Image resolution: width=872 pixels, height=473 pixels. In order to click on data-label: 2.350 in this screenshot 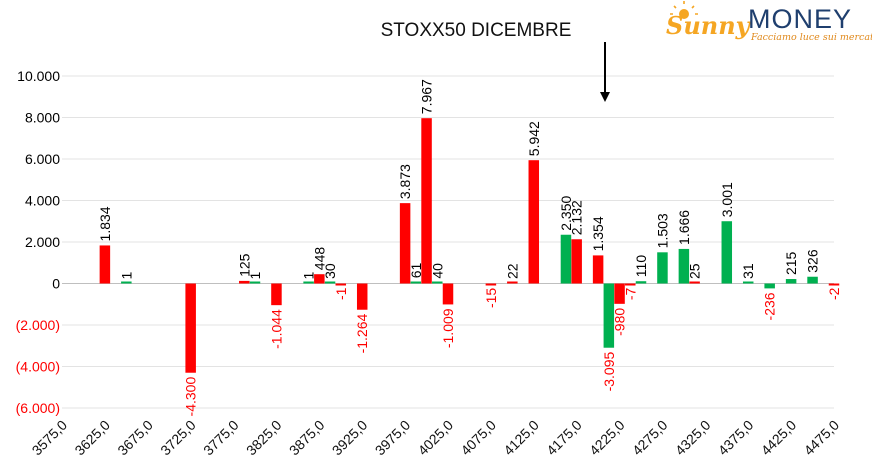, I will do `click(566, 212)`.